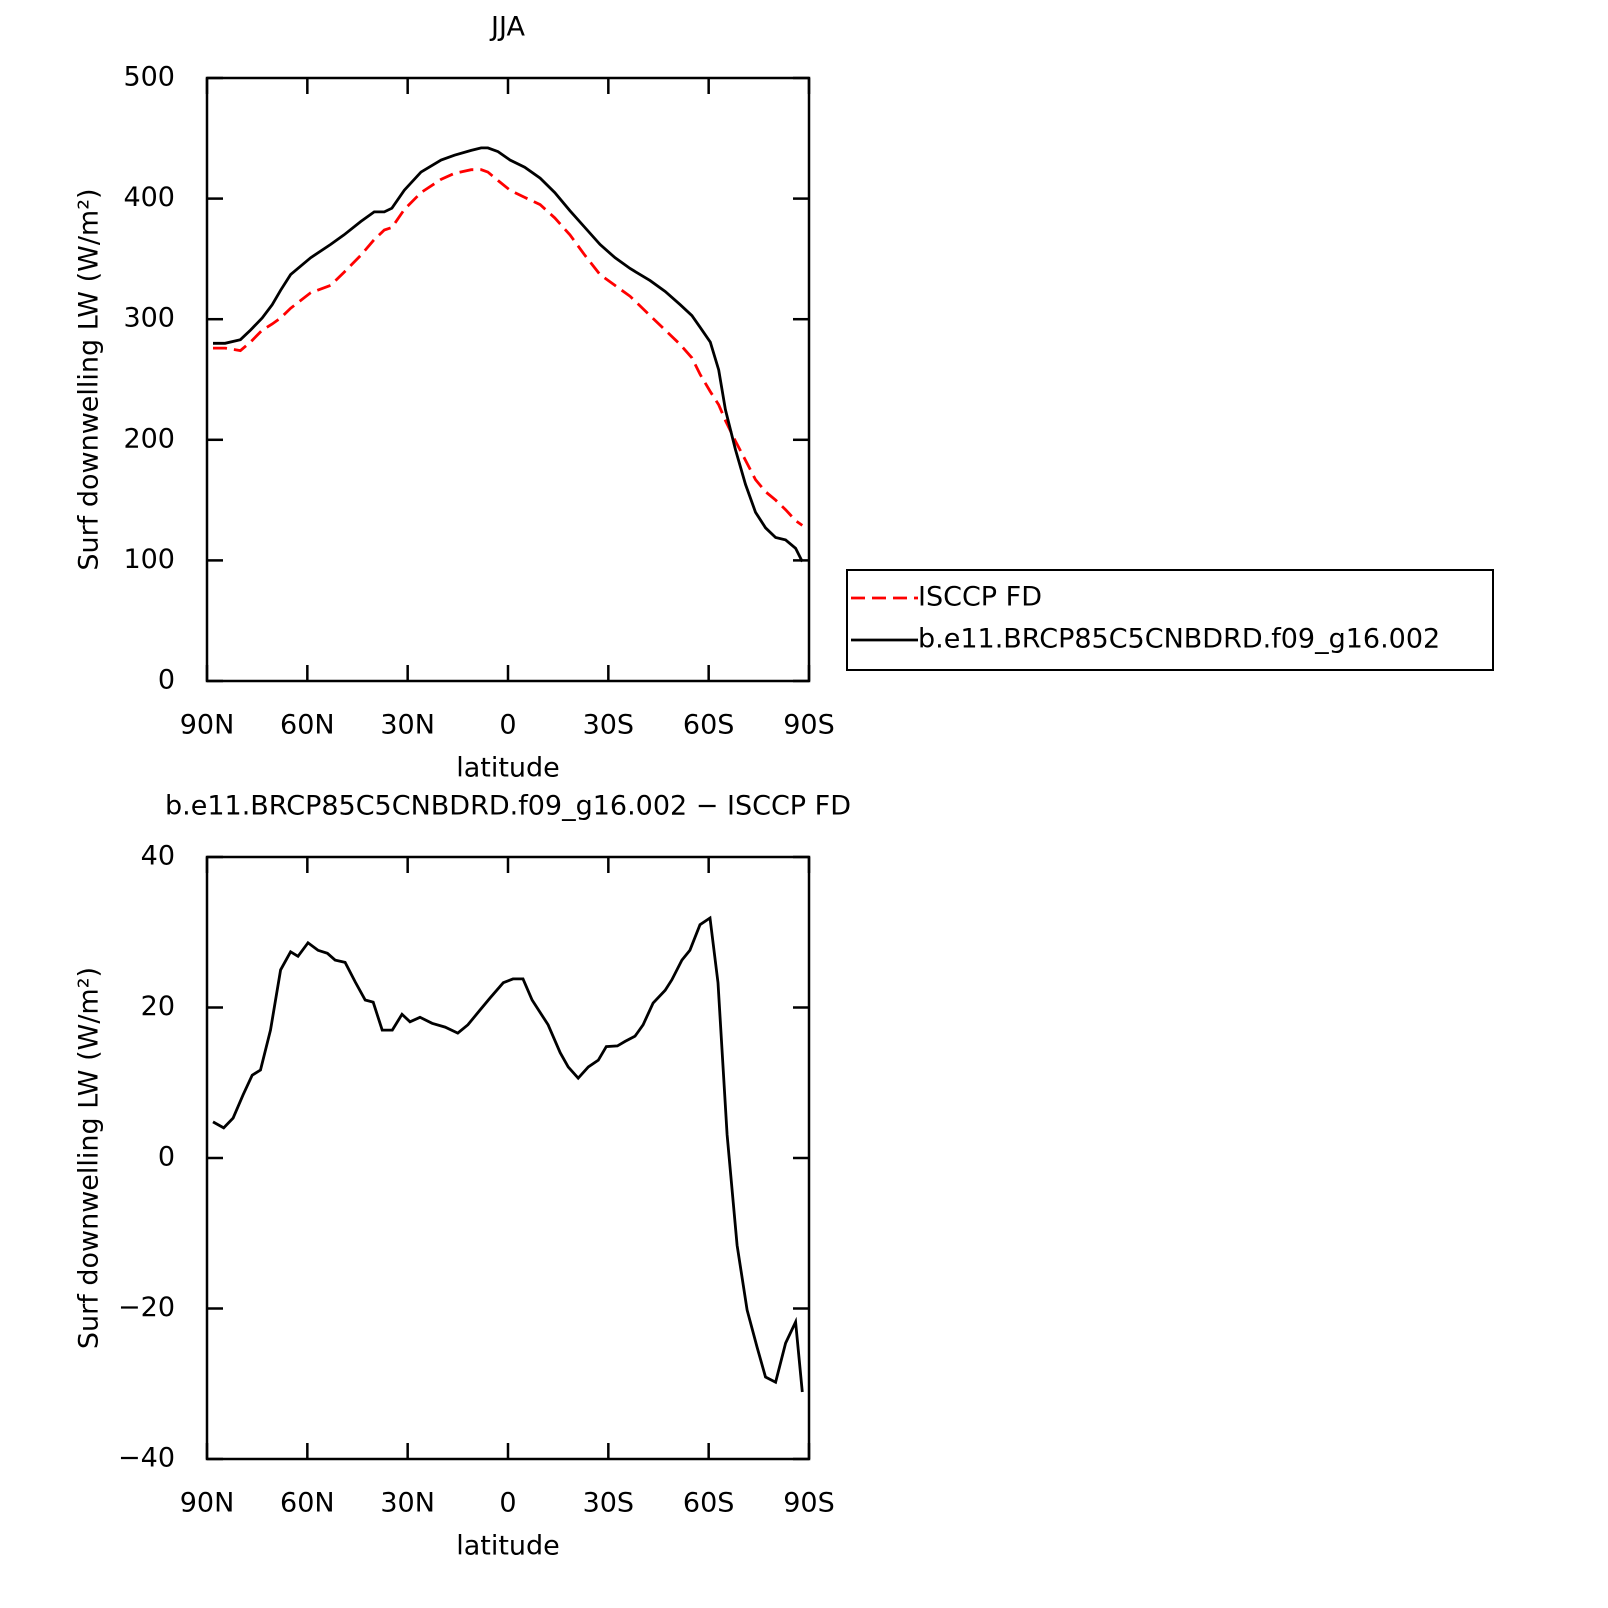 The image size is (1608, 1608). Describe the element at coordinates (158, 1006) in the screenshot. I see `y-tick-label: 20` at that location.